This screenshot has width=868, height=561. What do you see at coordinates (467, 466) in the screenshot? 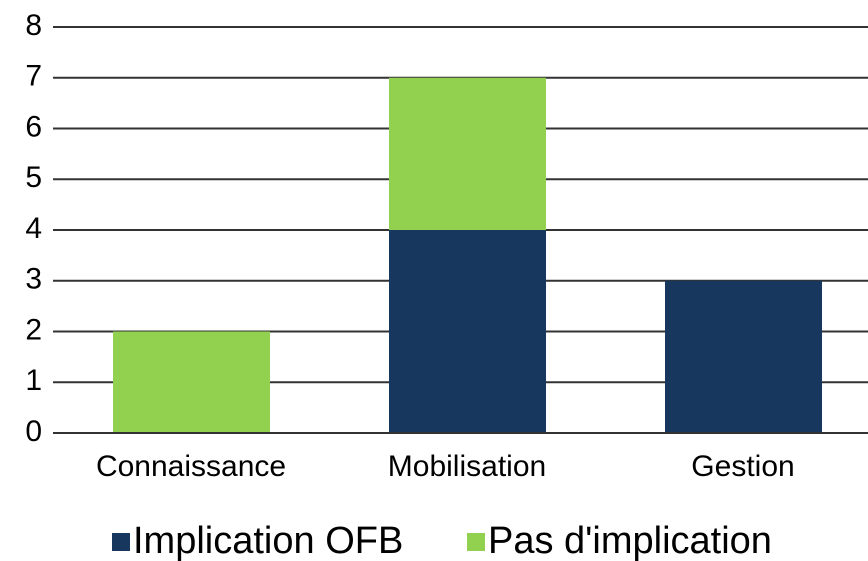
I see `x-tick-label: Mobilisation` at bounding box center [467, 466].